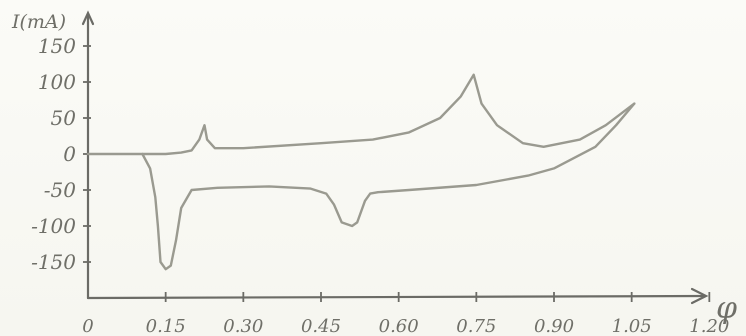  I want to click on y-tick-label: 100, so click(57, 82).